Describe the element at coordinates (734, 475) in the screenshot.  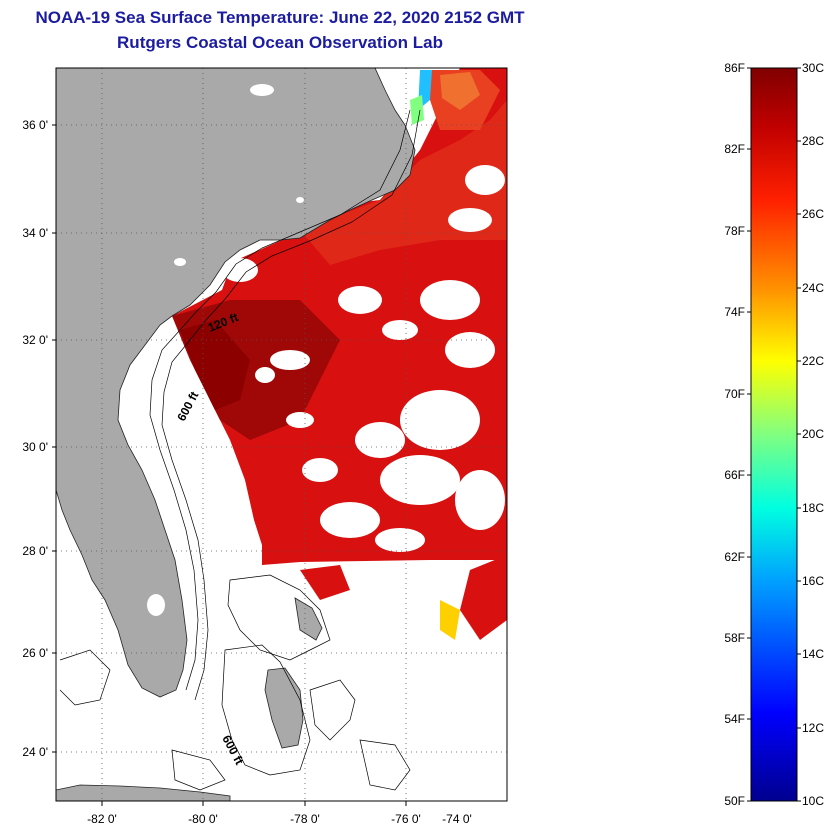
I see `colorbar-f-label: 66F` at that location.